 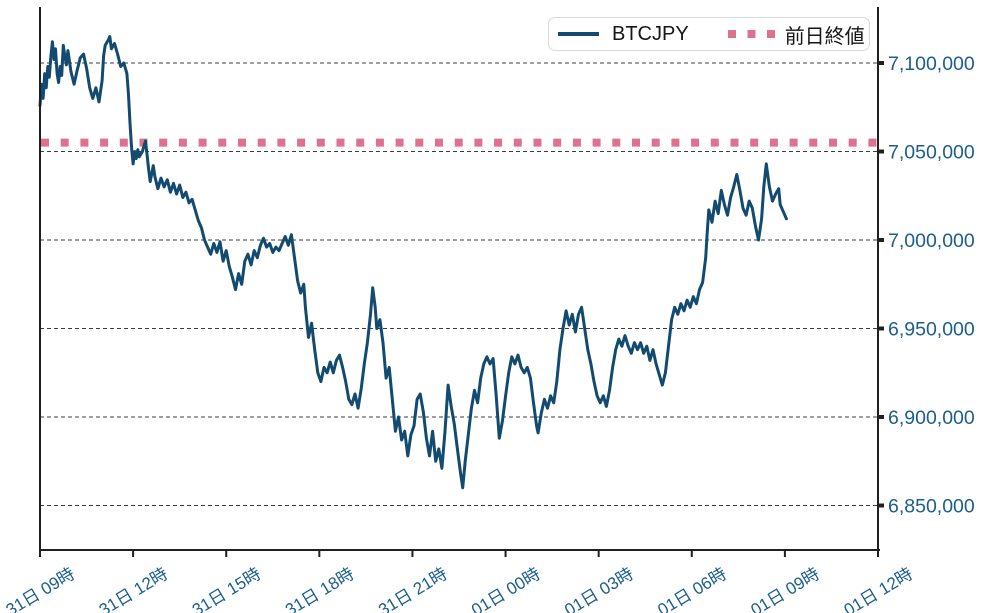 I want to click on legend-label-prev-close: 前日終値, so click(x=824, y=36).